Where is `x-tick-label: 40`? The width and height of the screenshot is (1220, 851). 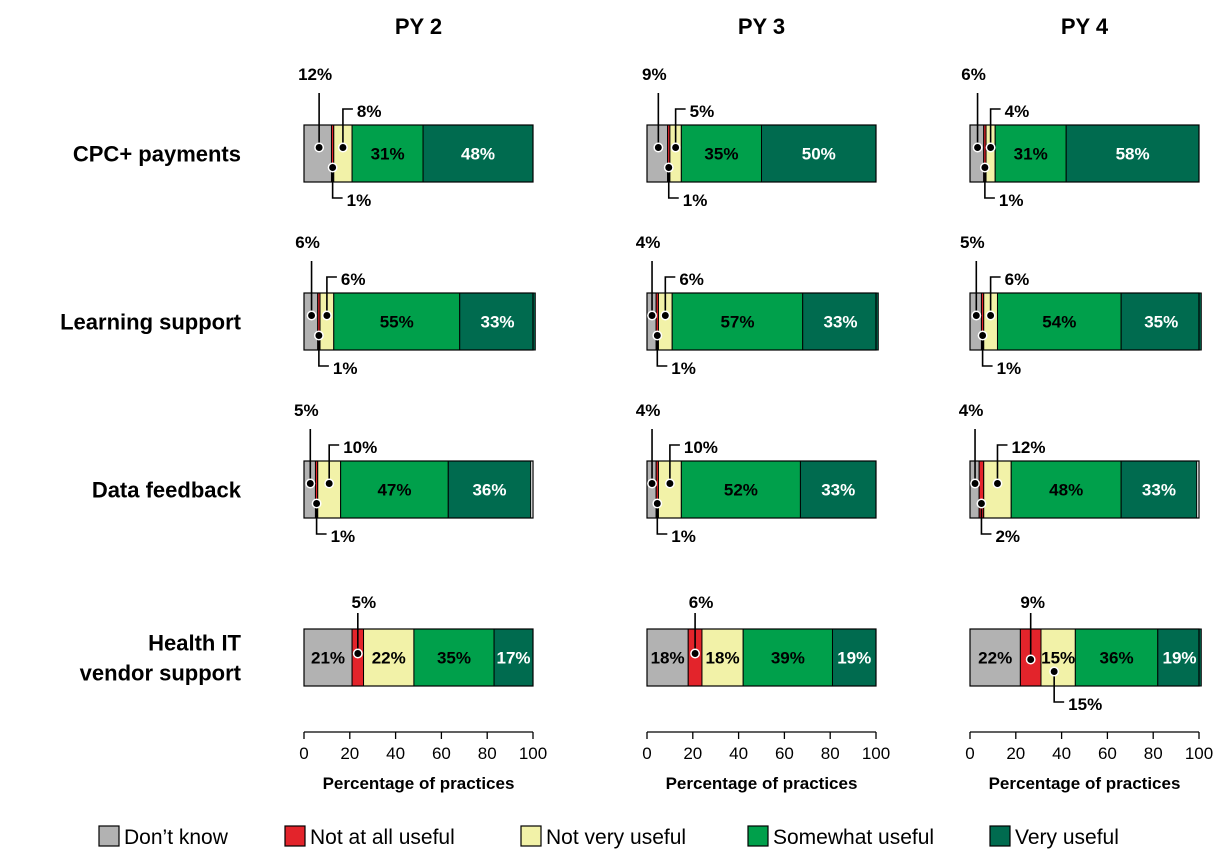 x-tick-label: 40 is located at coordinates (395, 753).